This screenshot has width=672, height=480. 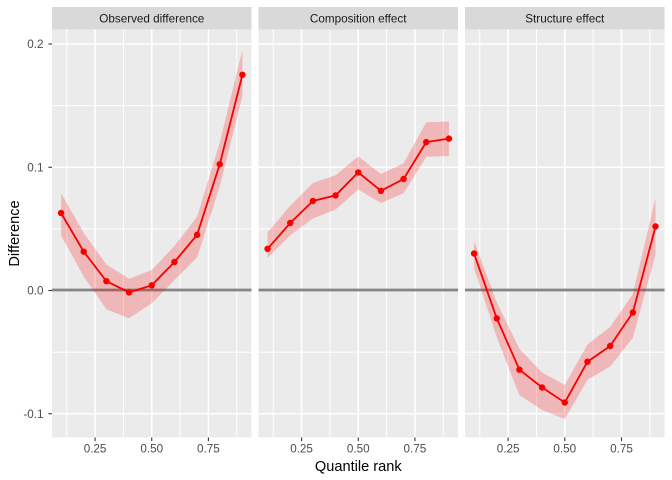 I want to click on svg-text: 0.2, so click(x=35, y=44).